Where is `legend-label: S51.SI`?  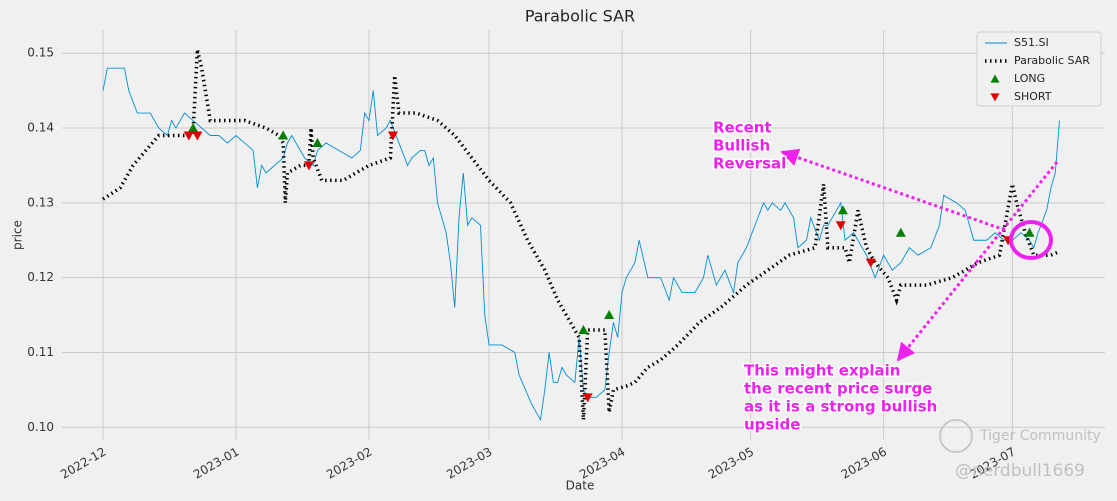 legend-label: S51.SI is located at coordinates (1031, 42).